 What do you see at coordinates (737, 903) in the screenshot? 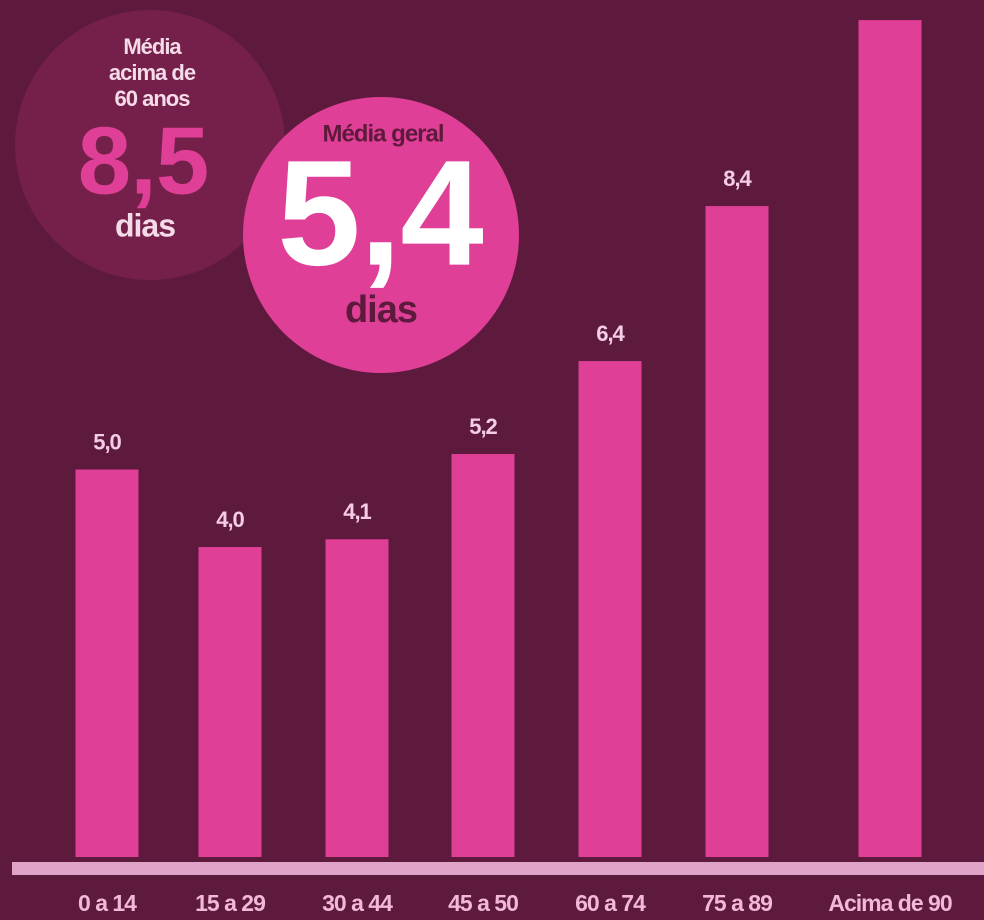
I see `x-tick-label: 75 a 89` at bounding box center [737, 903].